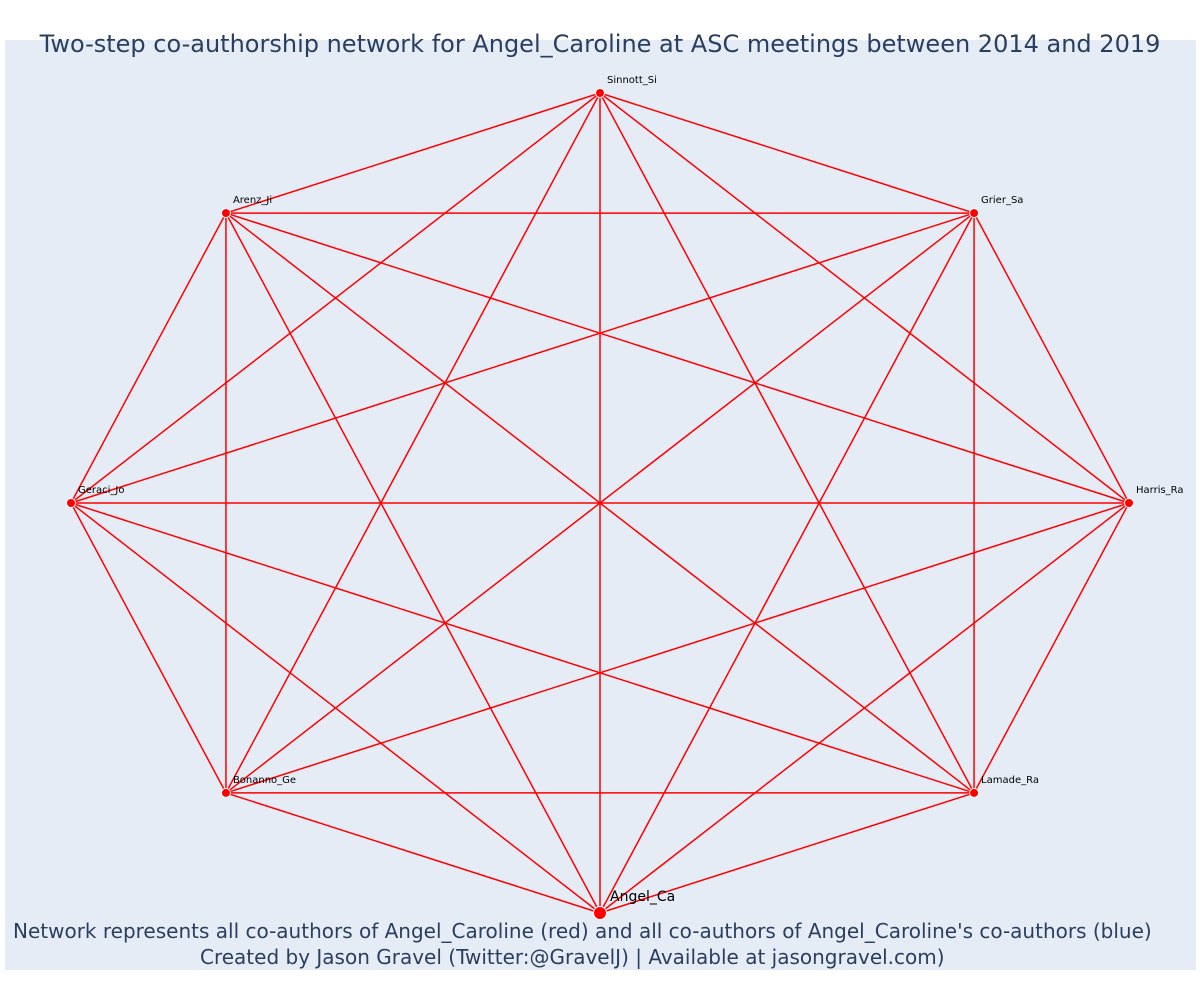  What do you see at coordinates (974, 213) in the screenshot?
I see `node-grier` at bounding box center [974, 213].